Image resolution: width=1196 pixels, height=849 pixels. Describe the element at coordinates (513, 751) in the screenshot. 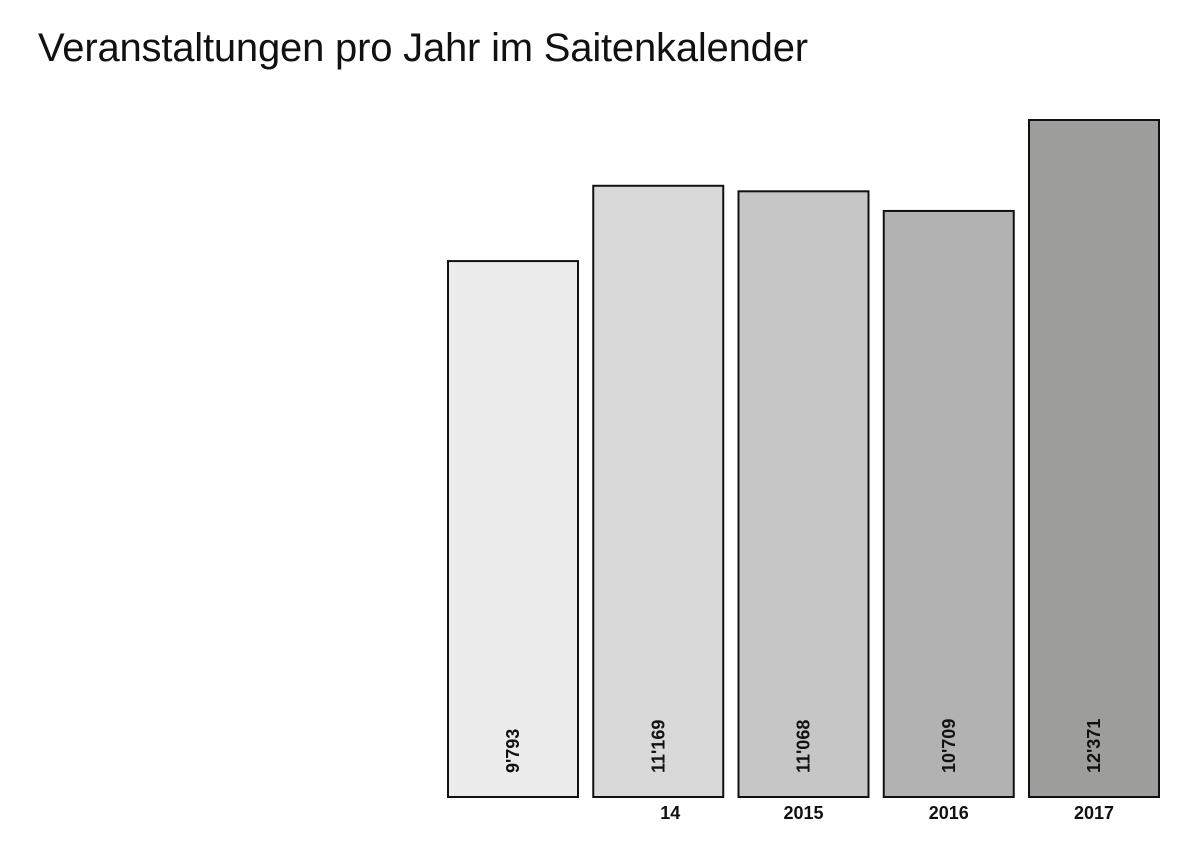

I see `data-label: 9'793` at that location.